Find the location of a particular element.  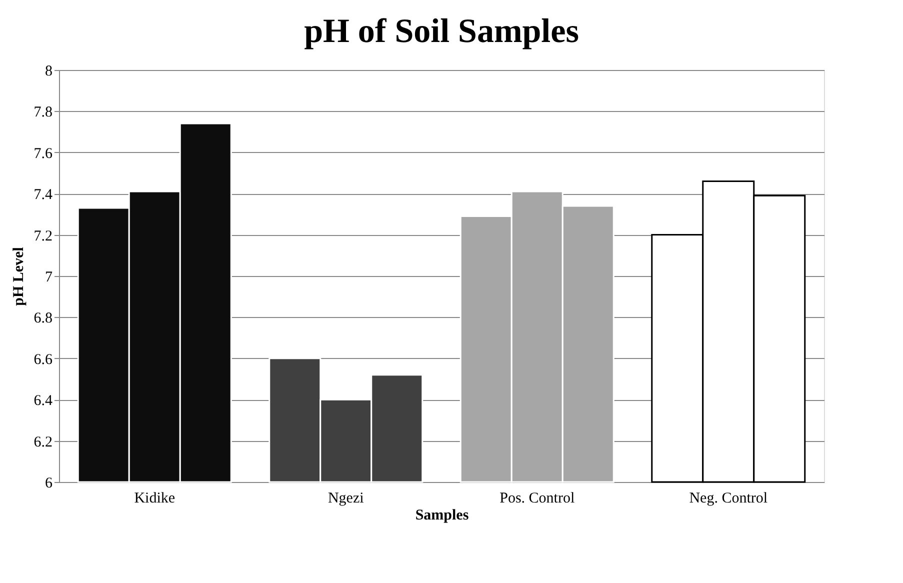

x-axis-title: Samples is located at coordinates (442, 516).